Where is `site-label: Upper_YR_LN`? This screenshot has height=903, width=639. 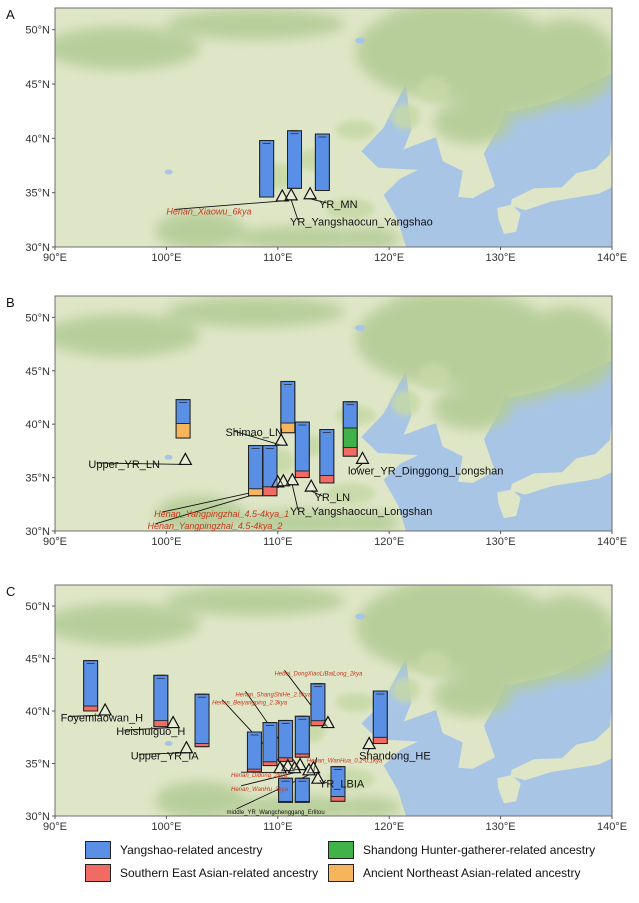 site-label: Upper_YR_LN is located at coordinates (124, 465).